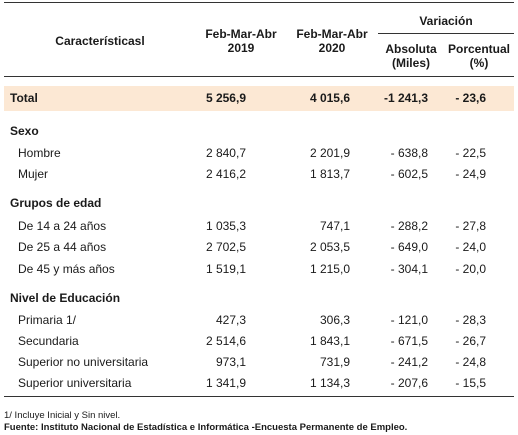 This screenshot has width=518, height=435. I want to click on row-2020: 731,9, so click(334, 362).